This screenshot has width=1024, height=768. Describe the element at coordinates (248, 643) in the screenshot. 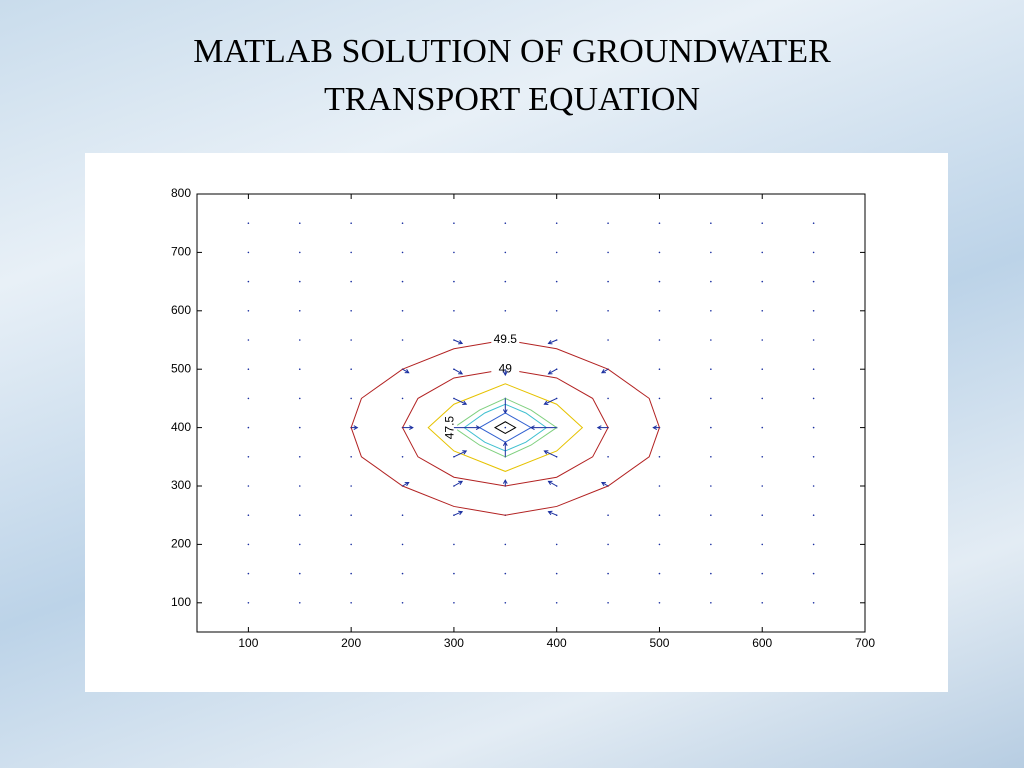

I see `x-tick-label: 100` at that location.